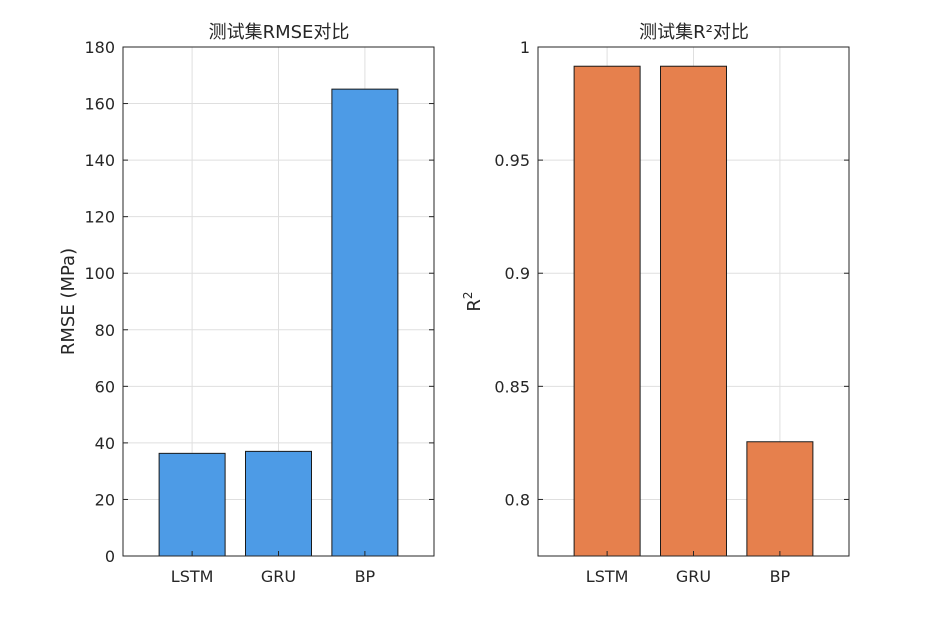 This screenshot has width=938, height=625. I want to click on r2-bar-lstm, so click(607, 311).